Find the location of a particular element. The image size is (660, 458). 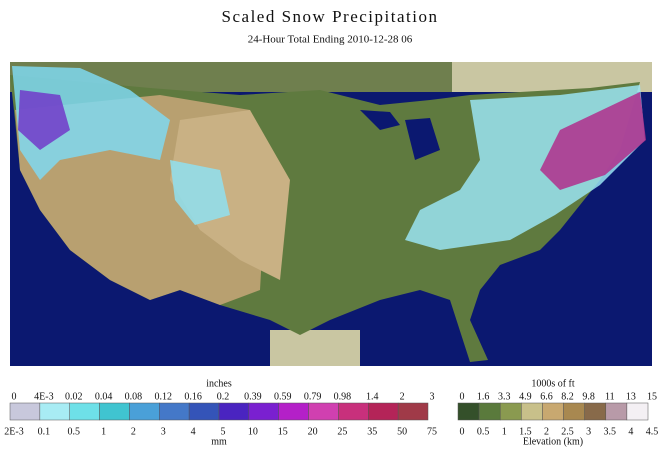

snow-rockies is located at coordinates (200, 192).